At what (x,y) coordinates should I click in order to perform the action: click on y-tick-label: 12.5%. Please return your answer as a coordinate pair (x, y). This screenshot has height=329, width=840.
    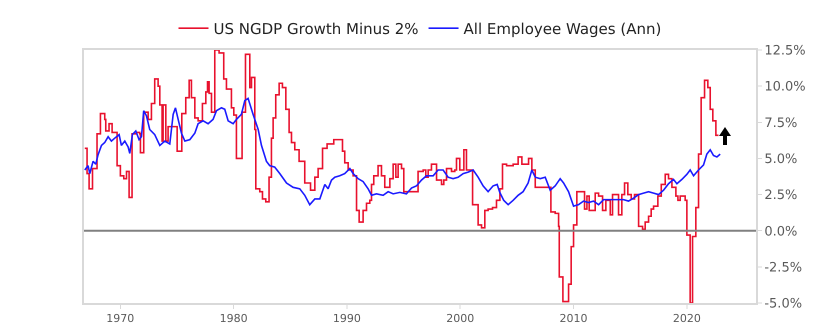
    Looking at the image, I should click on (785, 51).